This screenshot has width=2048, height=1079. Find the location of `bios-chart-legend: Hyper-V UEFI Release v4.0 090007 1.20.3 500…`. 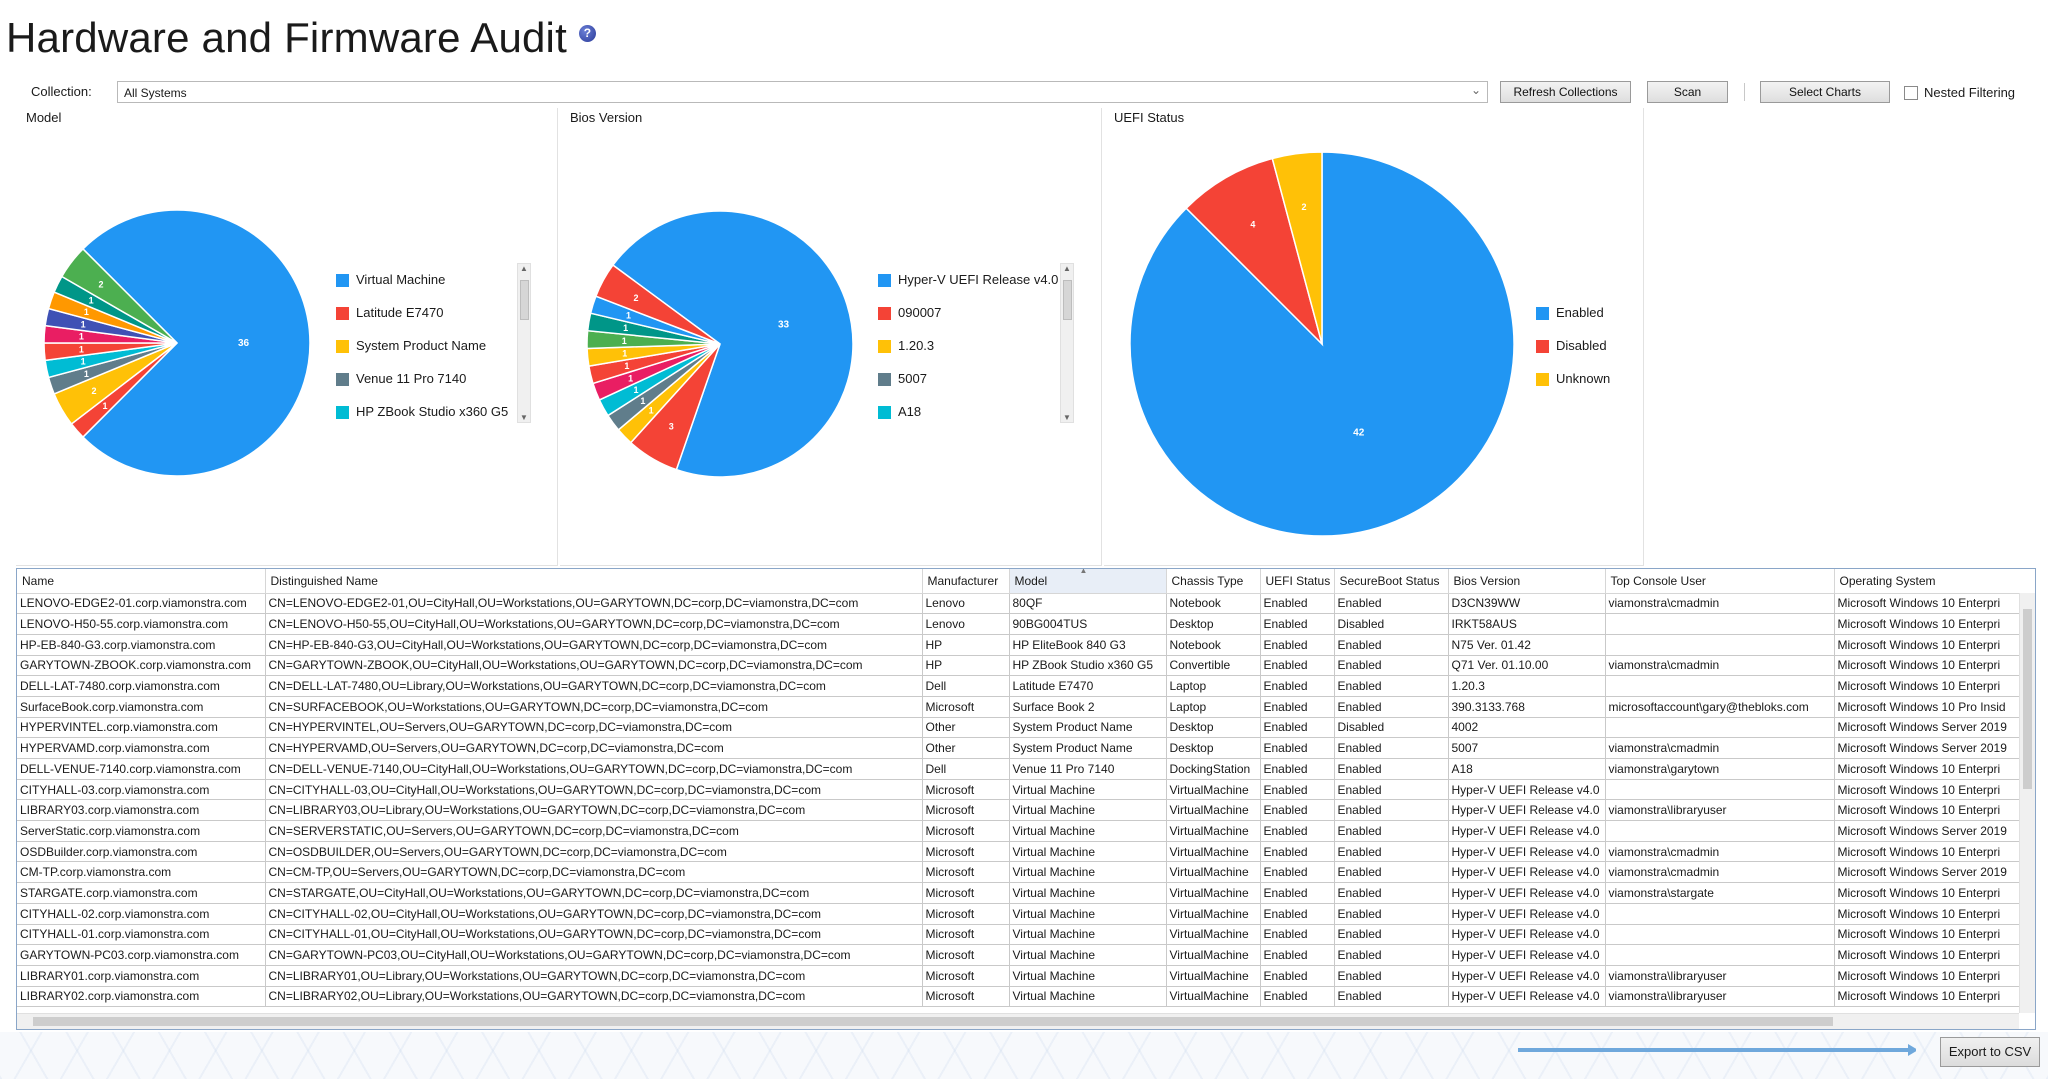

bios-chart-legend: Hyper-V UEFI Release v4.0 090007 1.20.3 500… is located at coordinates (978, 351).